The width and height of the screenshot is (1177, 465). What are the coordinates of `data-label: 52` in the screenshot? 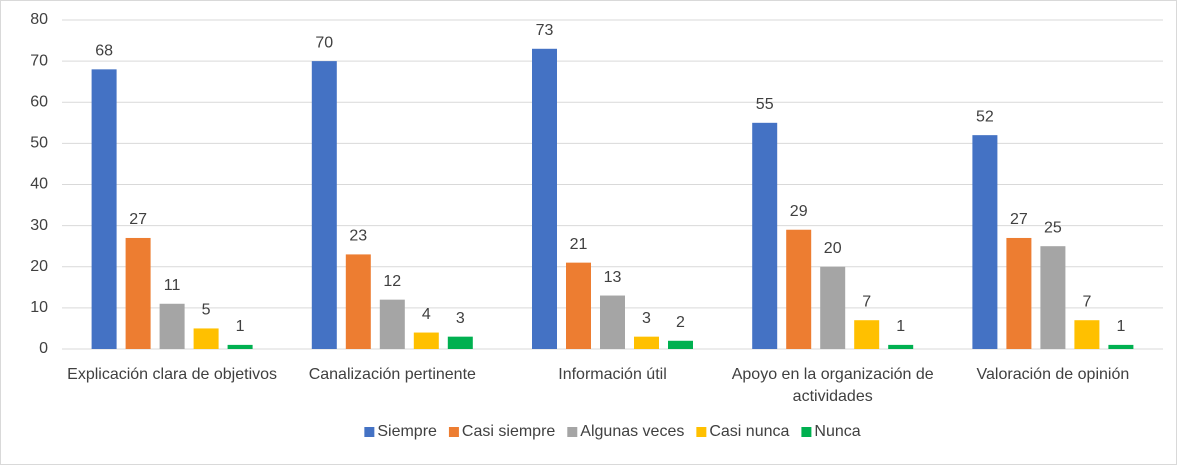 It's located at (985, 116).